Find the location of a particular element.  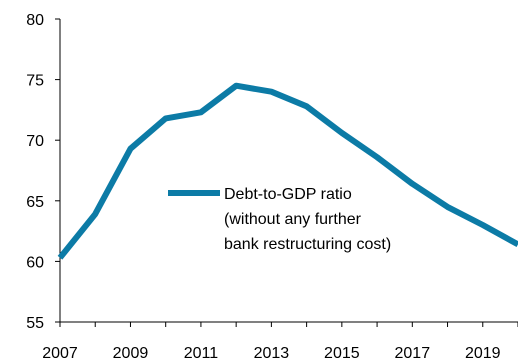

y-axis-ticks: 55 60 65 70 75 80 is located at coordinates (43, 172).